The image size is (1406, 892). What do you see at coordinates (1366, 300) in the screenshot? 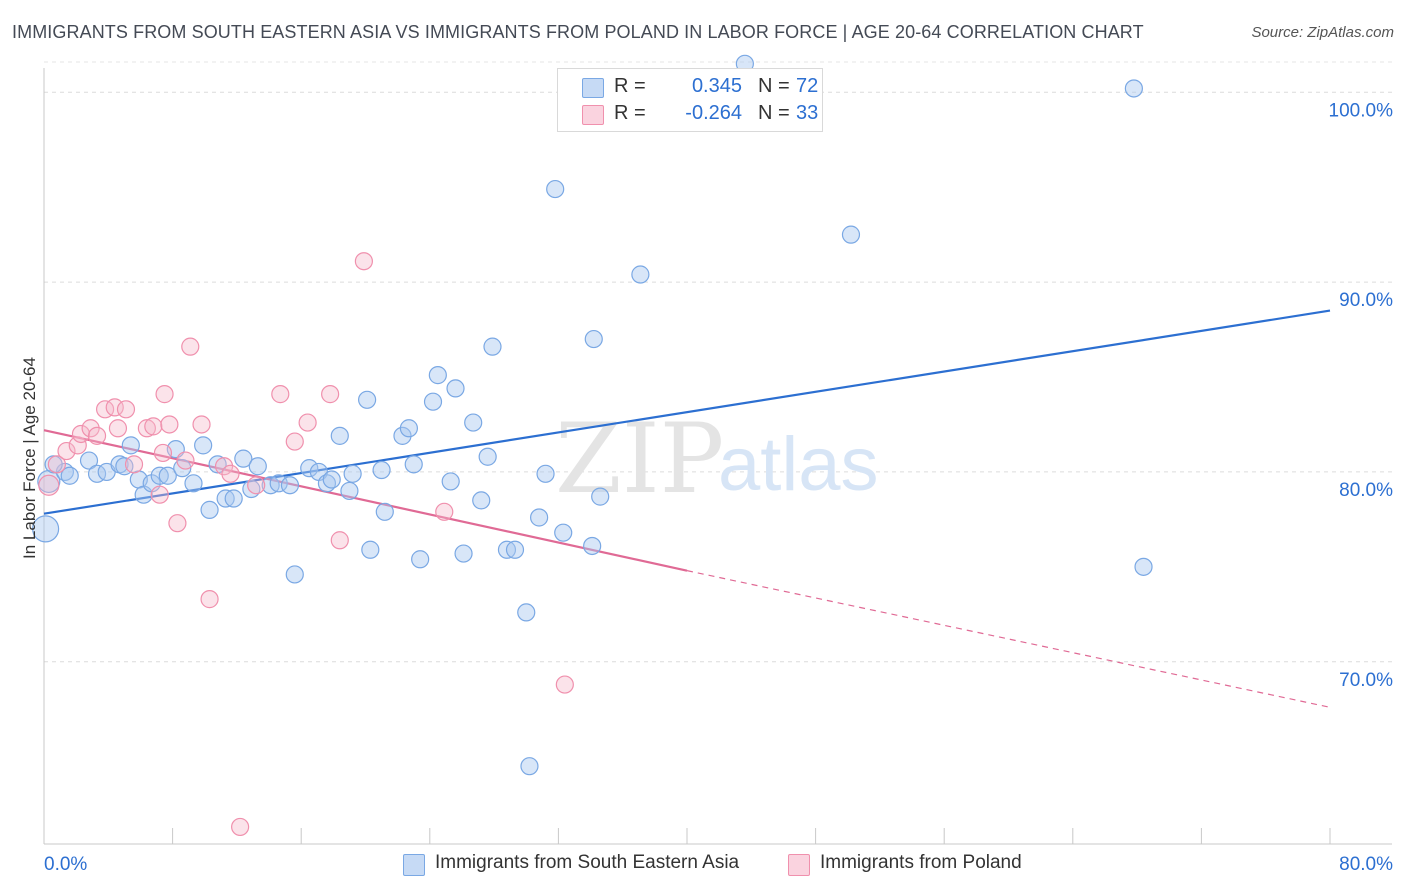
I see `y-tick-label: 90.0%` at bounding box center [1366, 300].